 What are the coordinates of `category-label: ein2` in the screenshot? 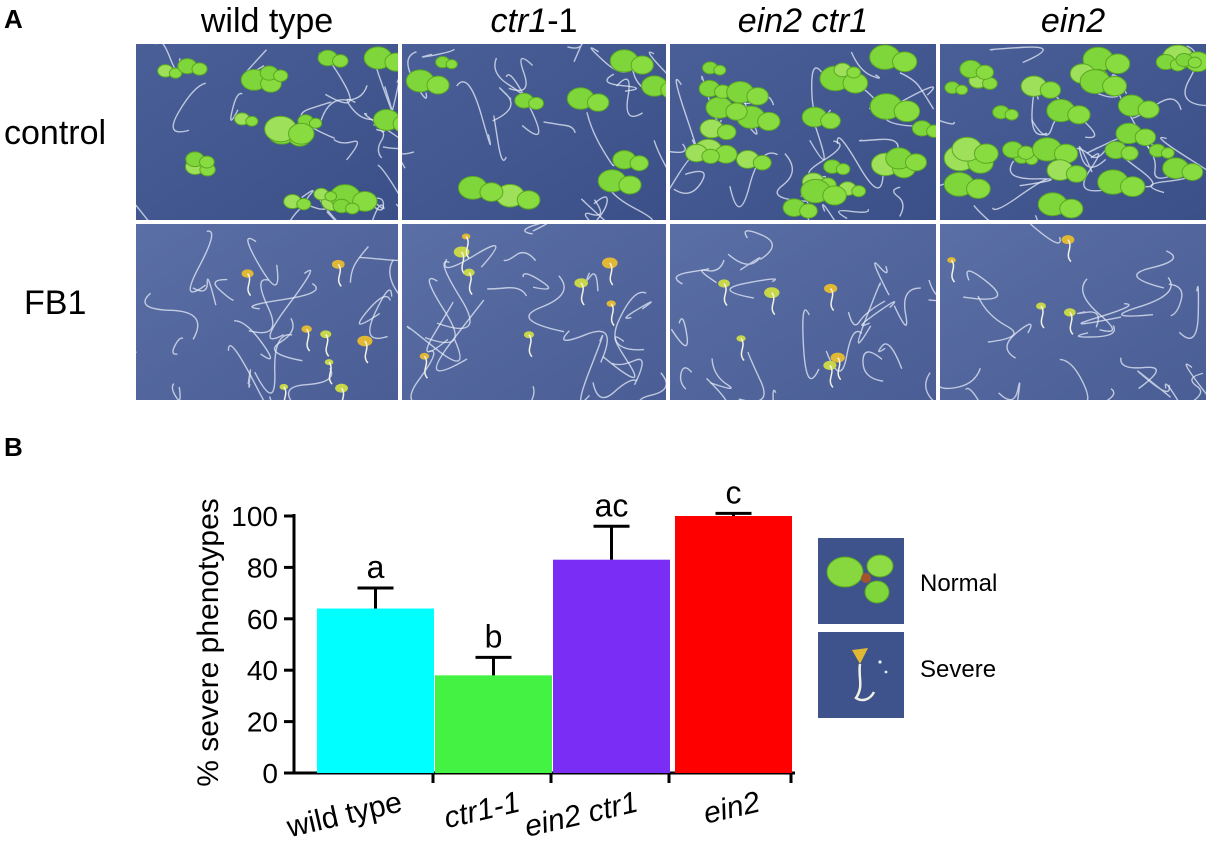 It's located at (731, 808).